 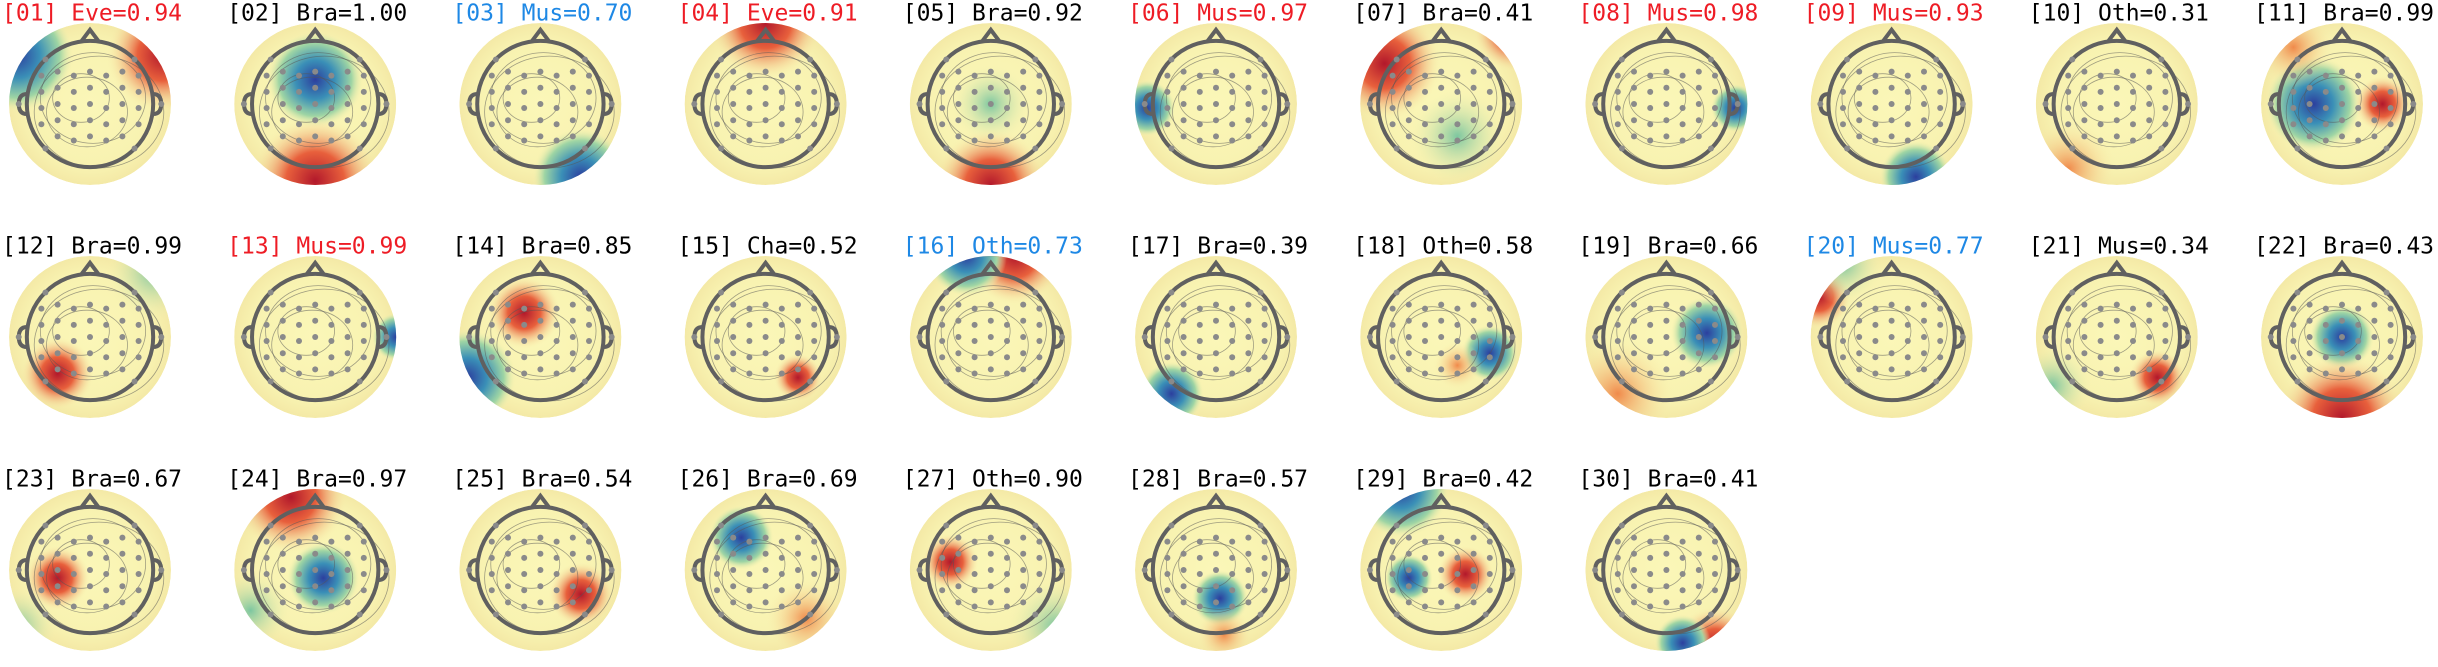 I want to click on component-label: [25] Bra=0.54, so click(x=542, y=480).